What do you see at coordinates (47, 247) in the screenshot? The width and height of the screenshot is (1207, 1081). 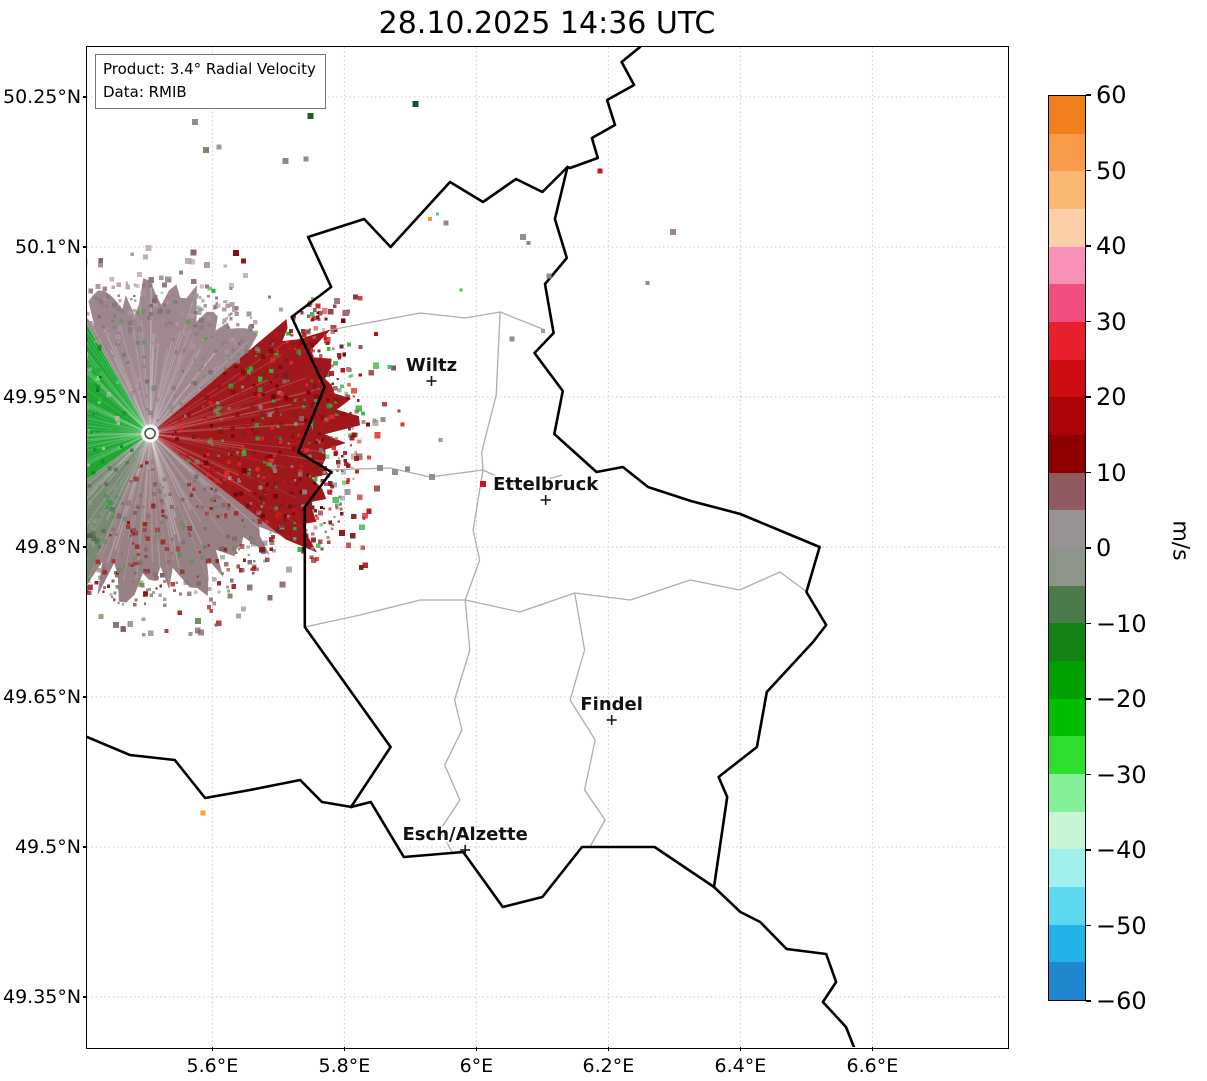 I see `y-tick-label: 50.1°N` at bounding box center [47, 247].